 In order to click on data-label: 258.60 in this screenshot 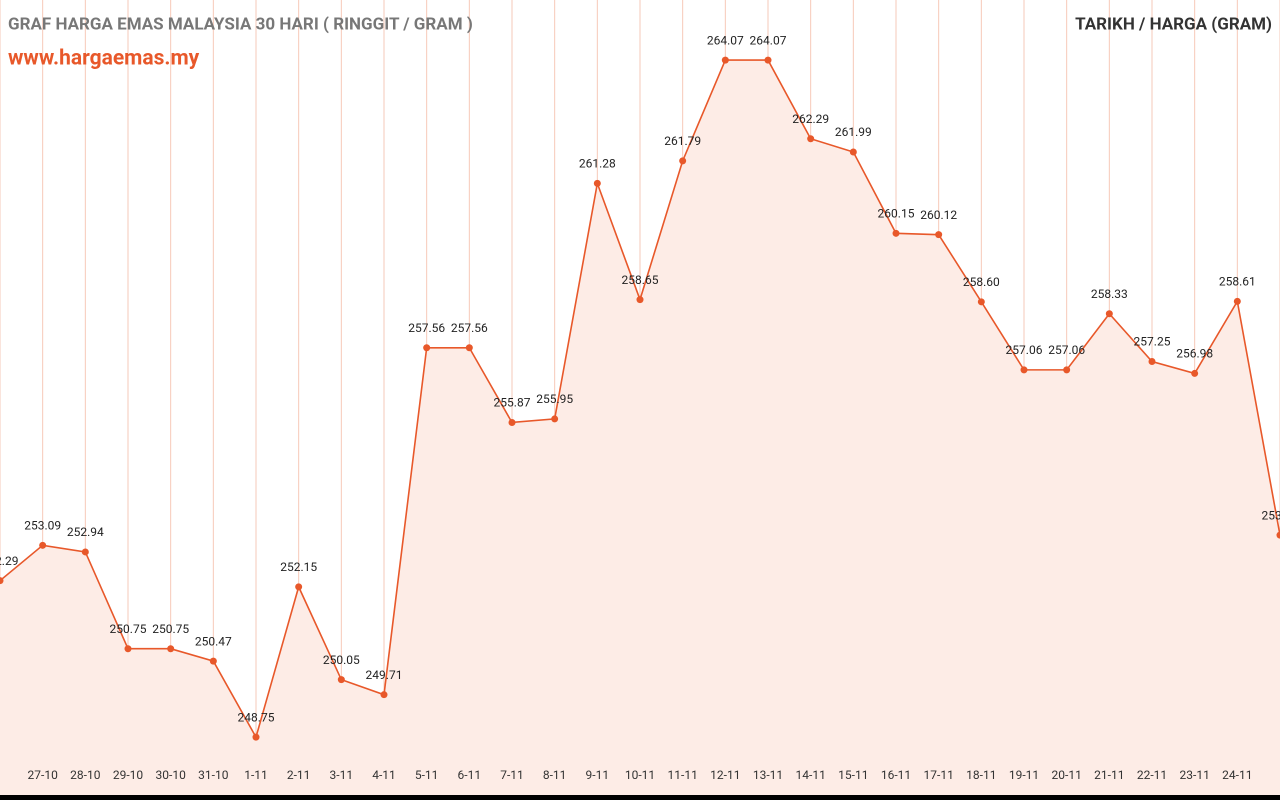, I will do `click(981, 282)`.